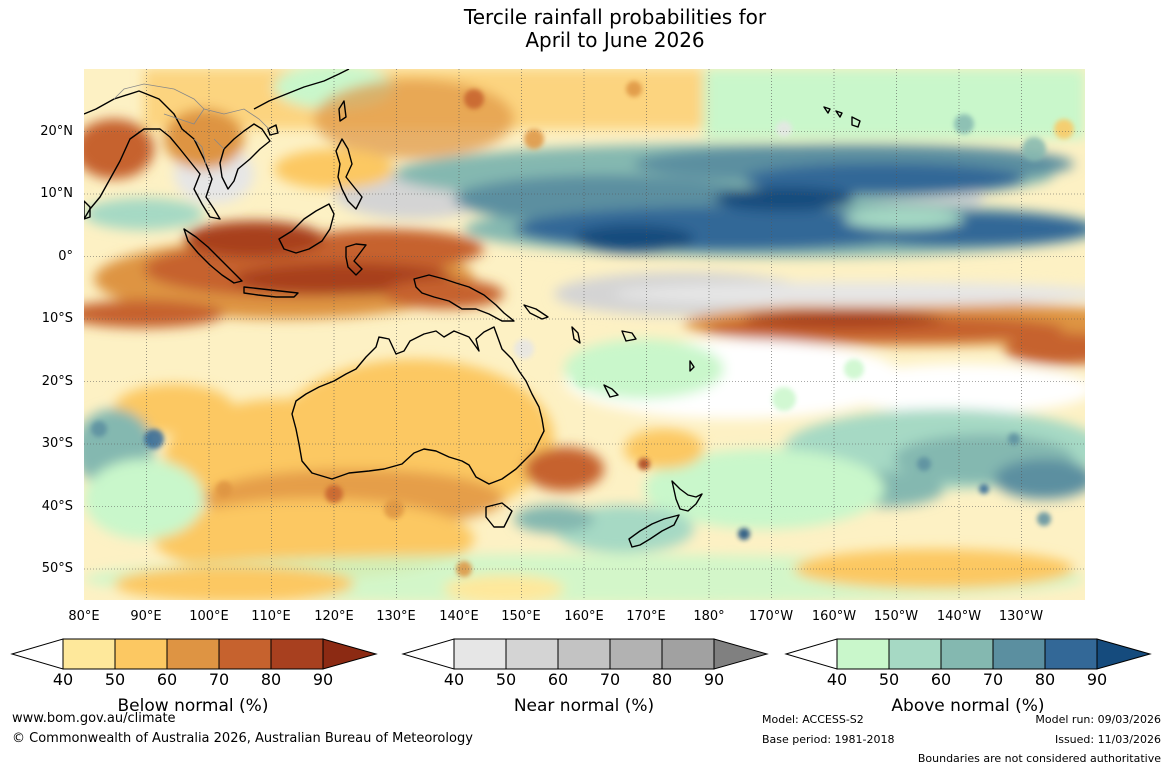  What do you see at coordinates (193, 706) in the screenshot?
I see `below-normal-legend-title: Below normal (%)` at bounding box center [193, 706].